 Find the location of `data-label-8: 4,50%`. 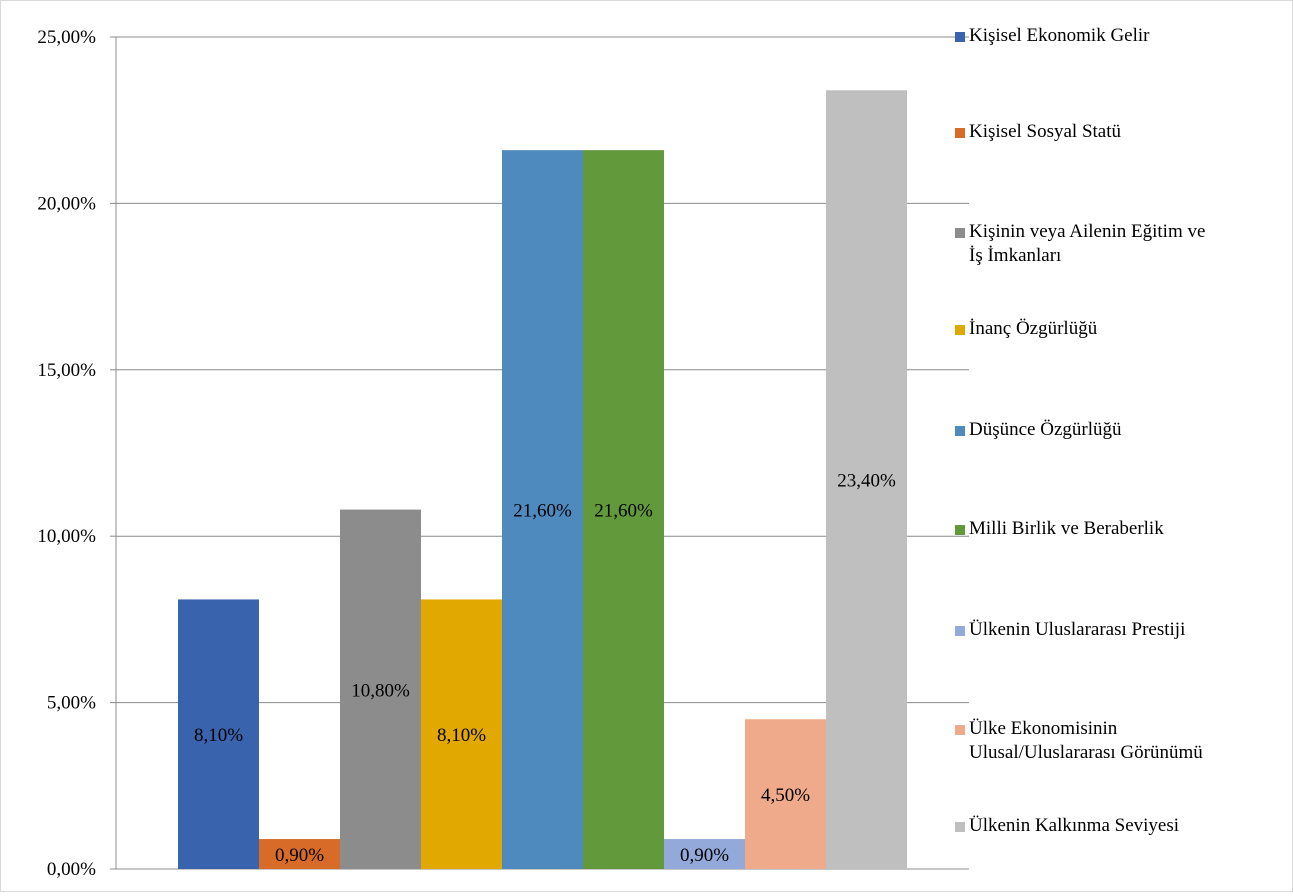

data-label-8: 4,50% is located at coordinates (785, 795).